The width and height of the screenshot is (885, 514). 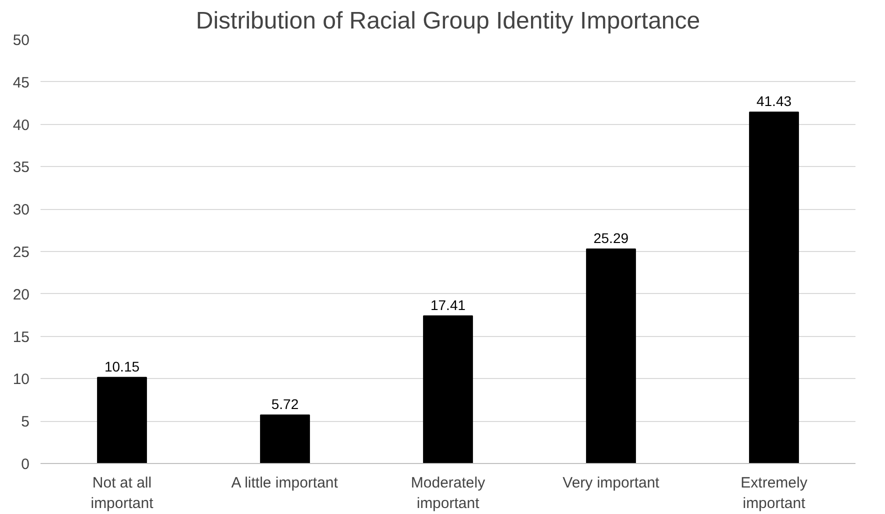 I want to click on y-tick-label: 50, so click(x=21, y=40).